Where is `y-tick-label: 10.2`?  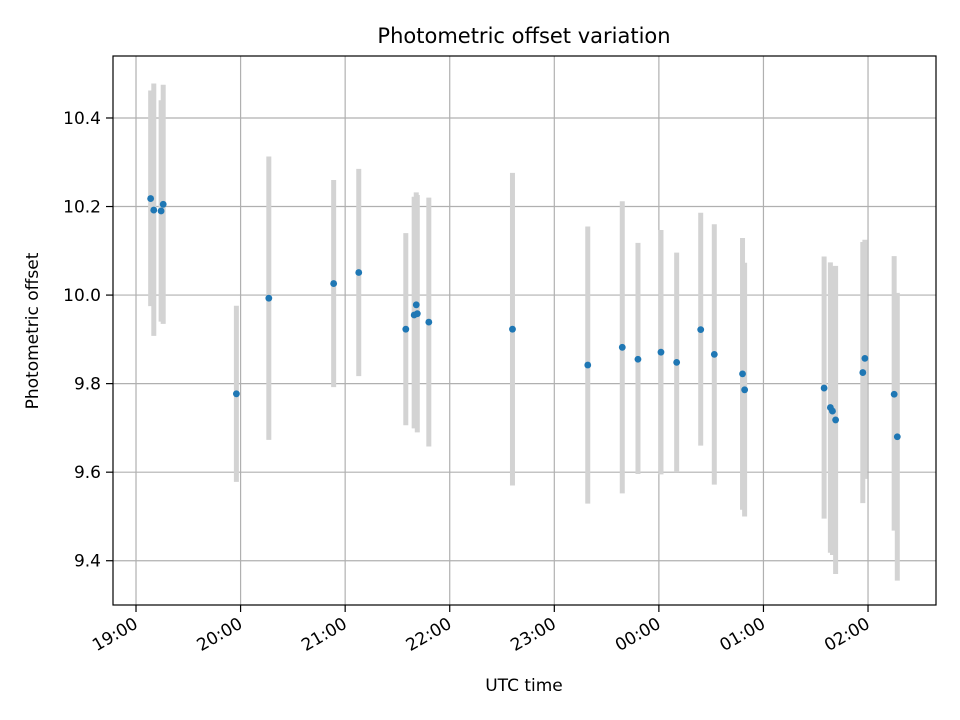 y-tick-label: 10.2 is located at coordinates (82, 208).